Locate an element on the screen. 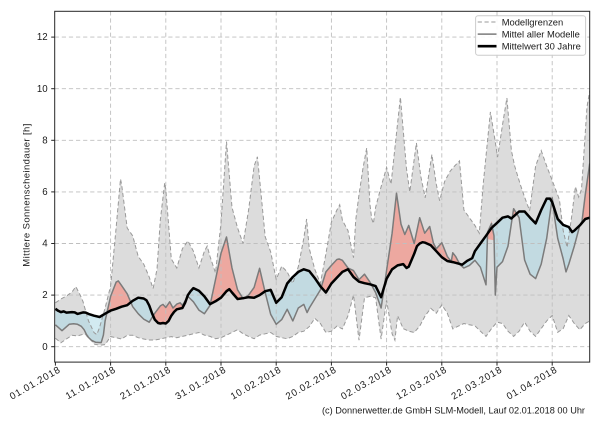  svg-text: 6 is located at coordinates (44, 192).